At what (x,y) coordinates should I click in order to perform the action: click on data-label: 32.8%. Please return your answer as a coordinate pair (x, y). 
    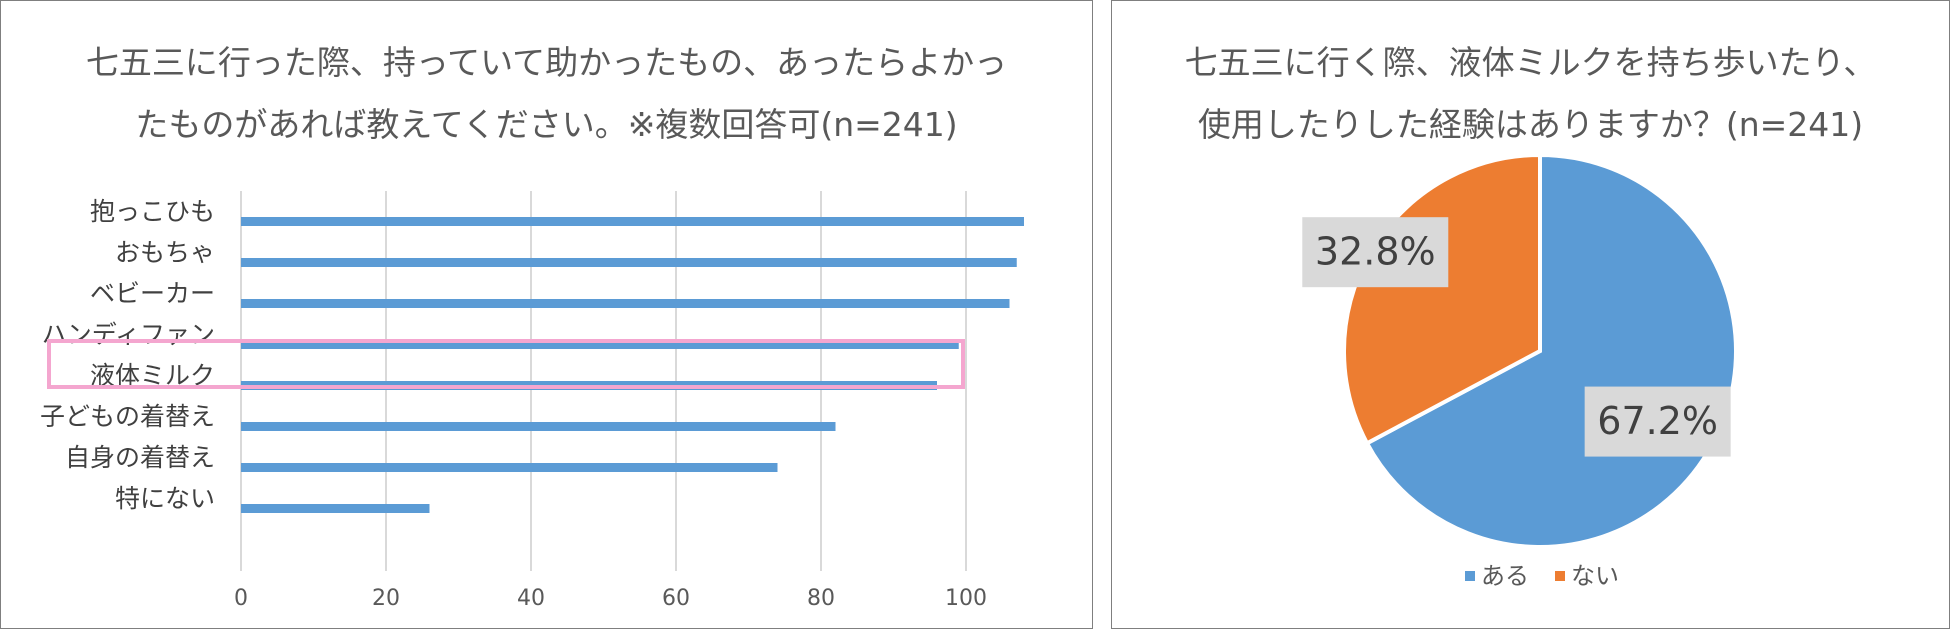
    Looking at the image, I should click on (1375, 252).